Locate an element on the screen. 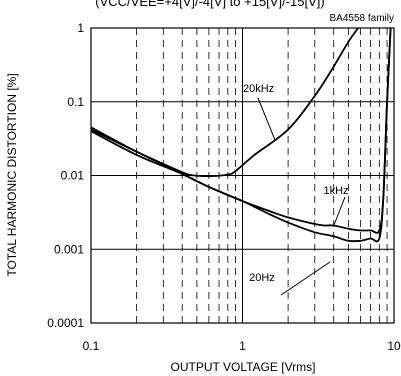 This screenshot has height=376, width=401. y-tick-label: 1 is located at coordinates (80, 28).